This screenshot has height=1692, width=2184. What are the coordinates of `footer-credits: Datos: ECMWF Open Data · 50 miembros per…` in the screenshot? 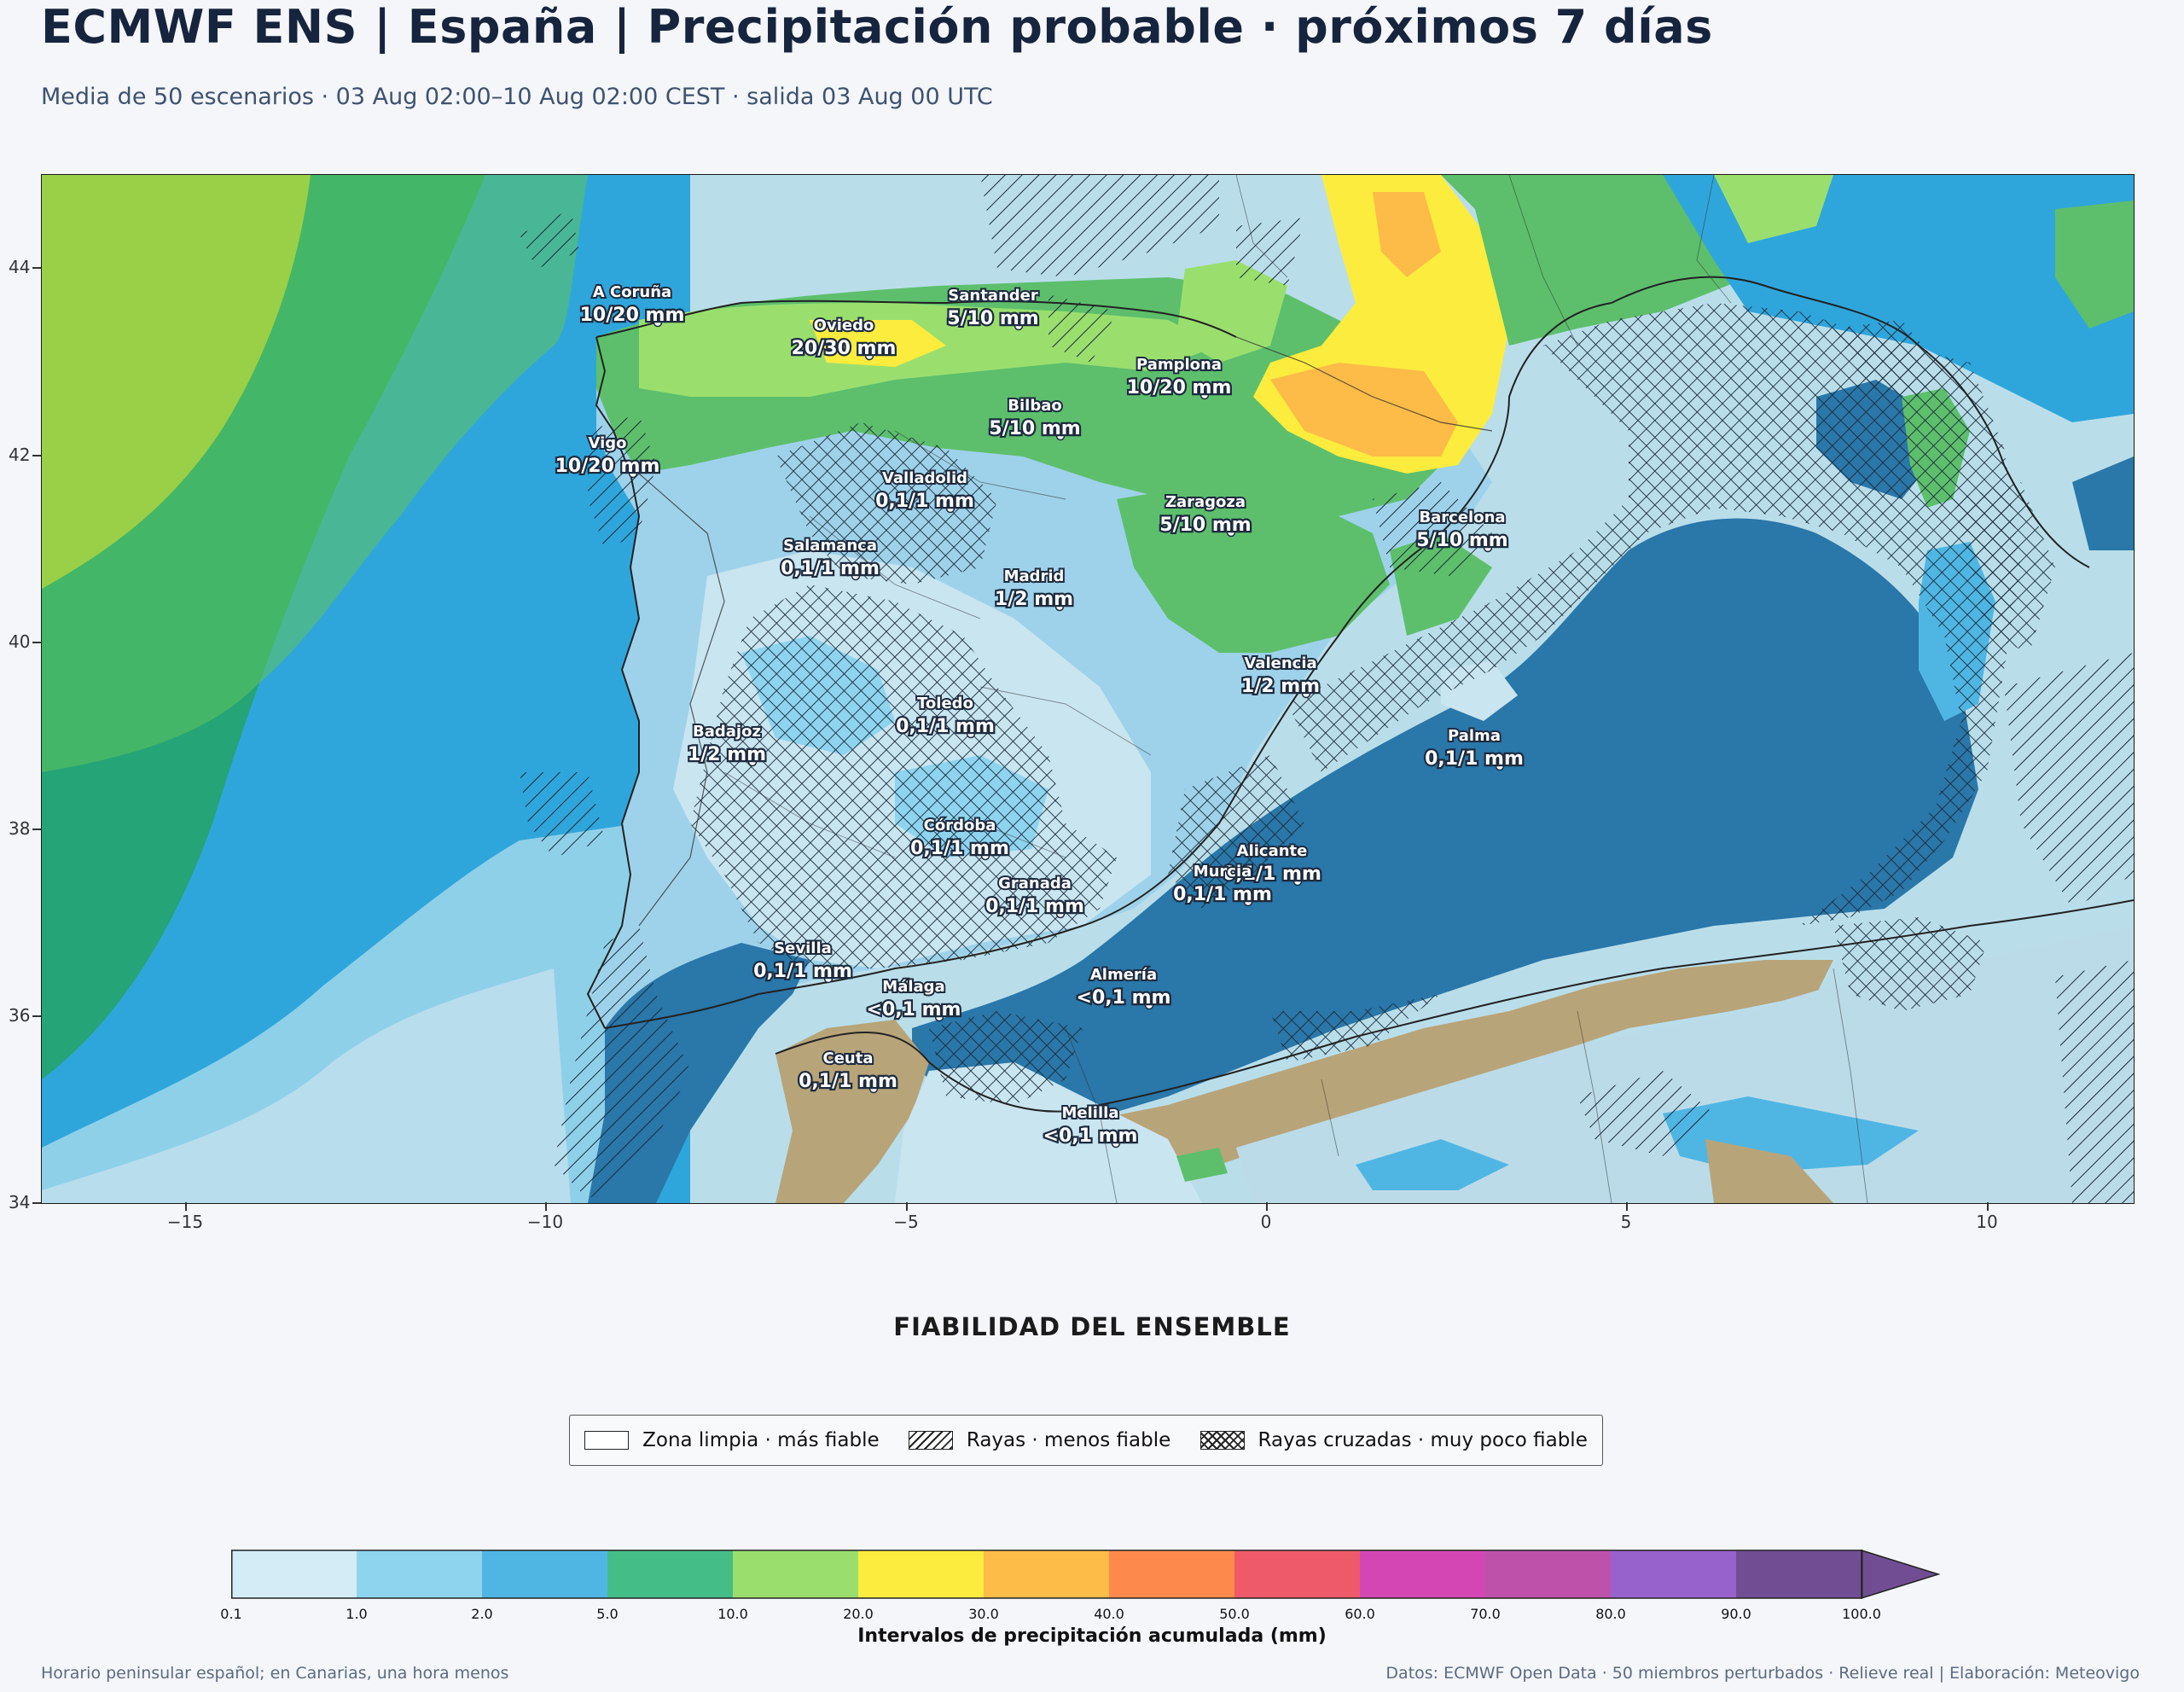 It's located at (1762, 1673).